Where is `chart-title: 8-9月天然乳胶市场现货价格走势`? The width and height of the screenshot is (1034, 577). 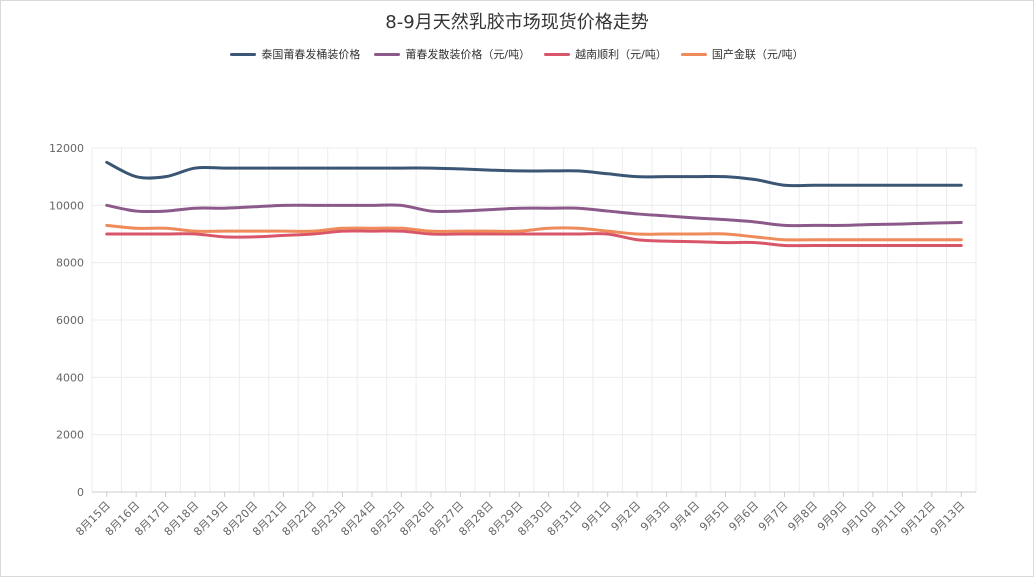
chart-title: 8-9月天然乳胶市场现货价格走势 is located at coordinates (517, 22).